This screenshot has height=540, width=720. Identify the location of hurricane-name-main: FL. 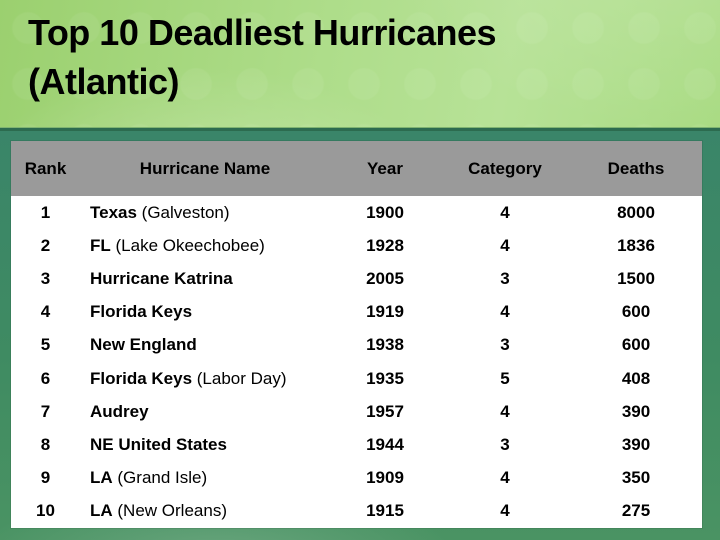
(100, 245).